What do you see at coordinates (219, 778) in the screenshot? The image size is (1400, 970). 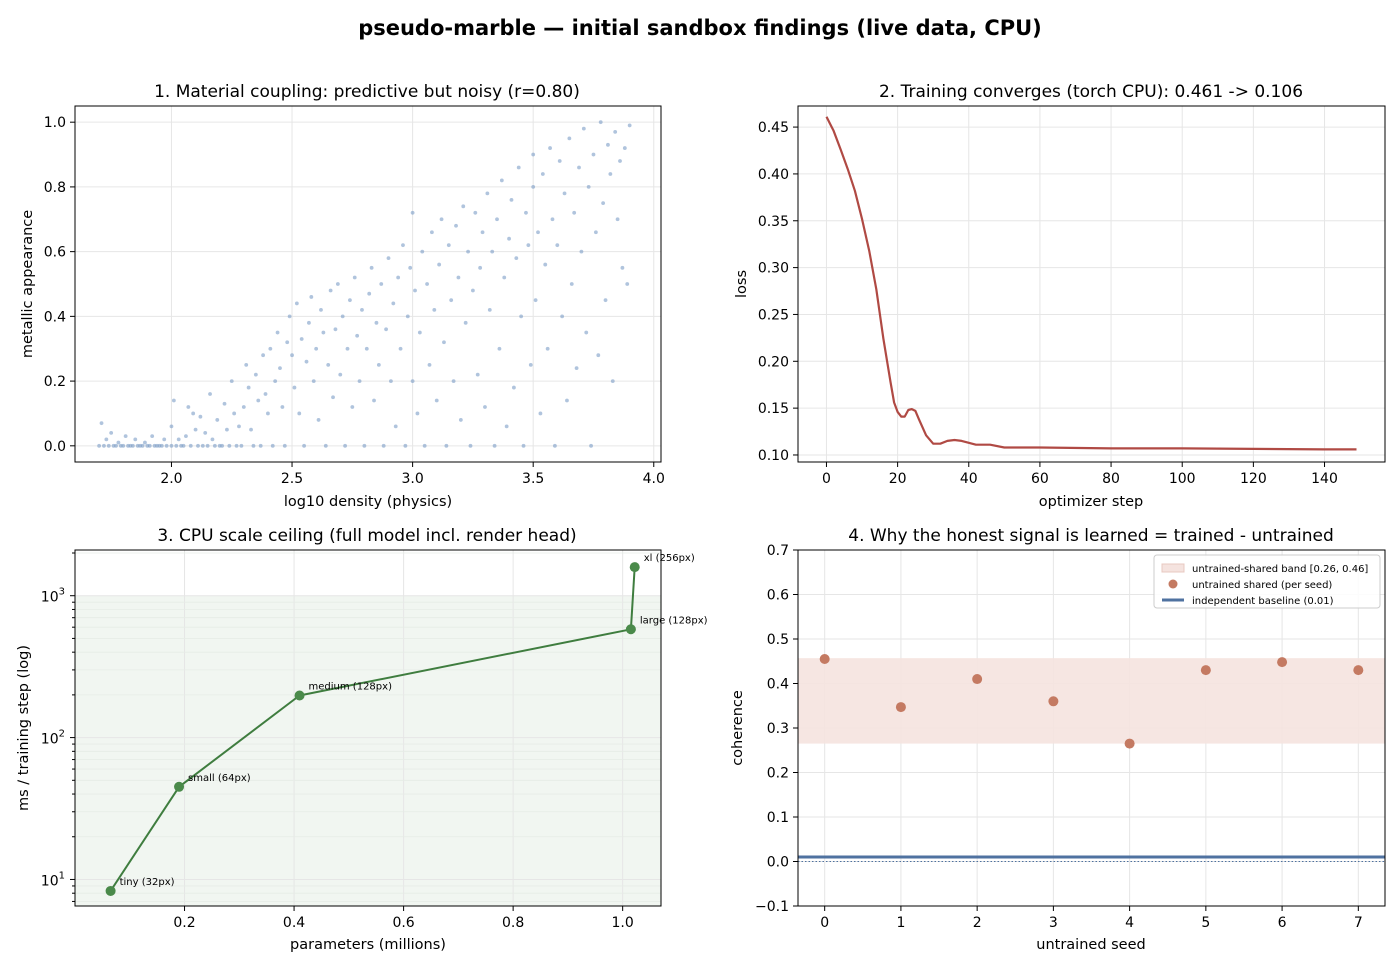 I see `point-annotation: small (64px)` at bounding box center [219, 778].